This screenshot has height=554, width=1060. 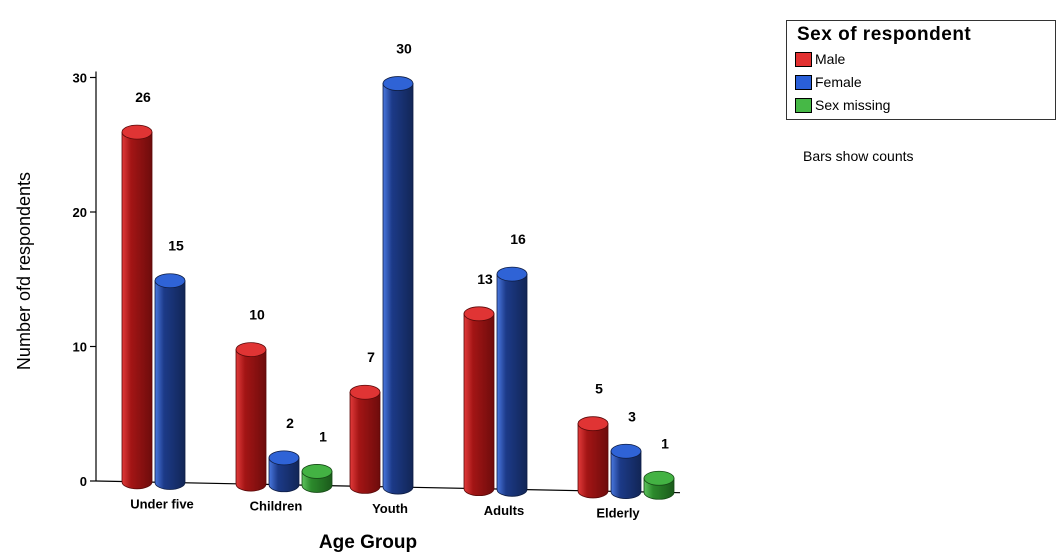 I want to click on legend-title: Sex of respondent, so click(x=884, y=34).